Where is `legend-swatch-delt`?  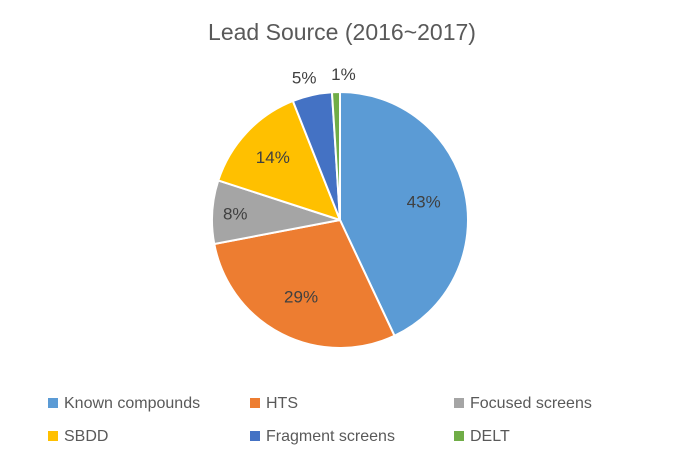
legend-swatch-delt is located at coordinates (459, 436).